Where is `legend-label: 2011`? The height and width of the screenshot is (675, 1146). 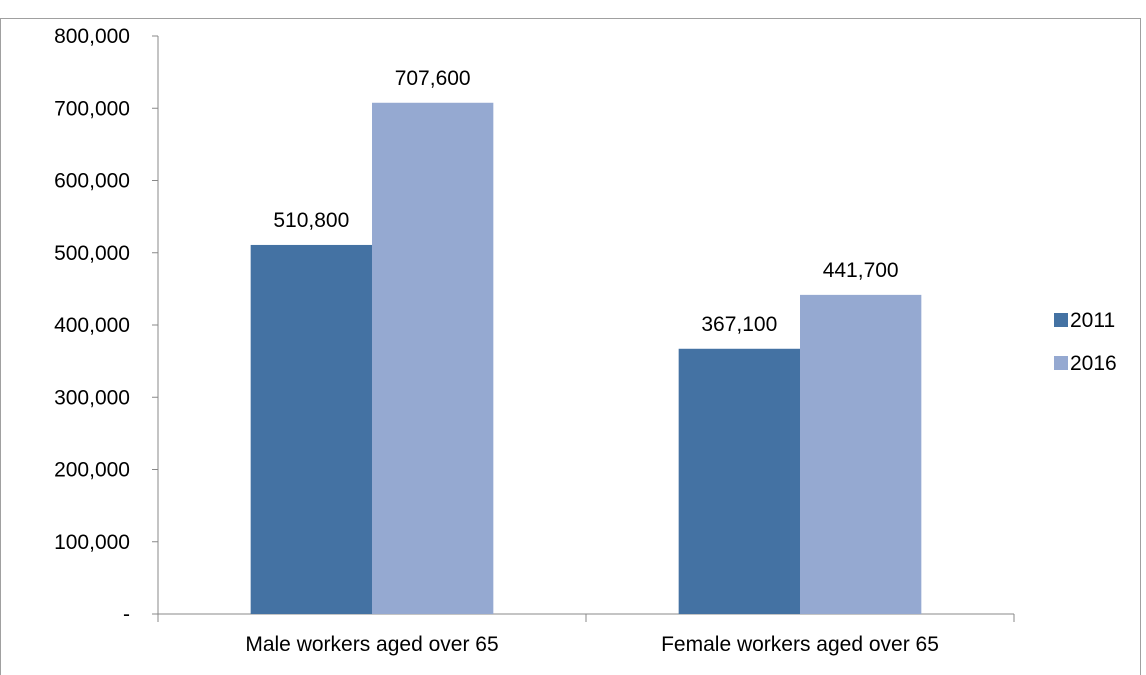
legend-label: 2011 is located at coordinates (1092, 320).